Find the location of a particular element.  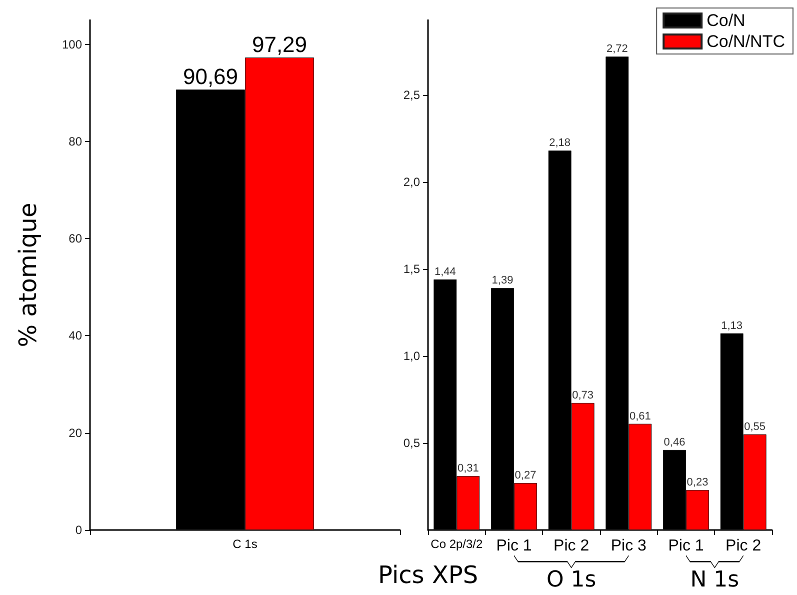

legend-label: Co/N is located at coordinates (726, 20).